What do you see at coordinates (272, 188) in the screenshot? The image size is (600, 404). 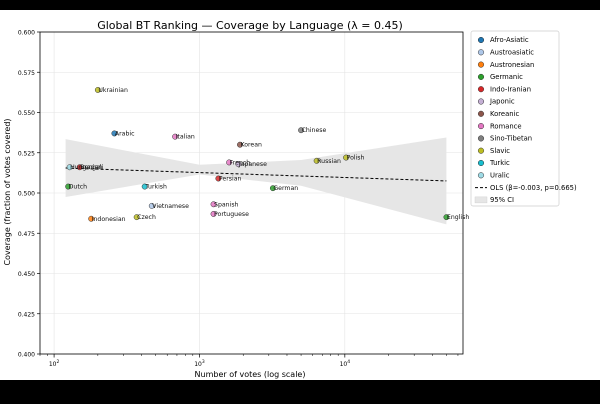 I see `data-point-german` at bounding box center [272, 188].